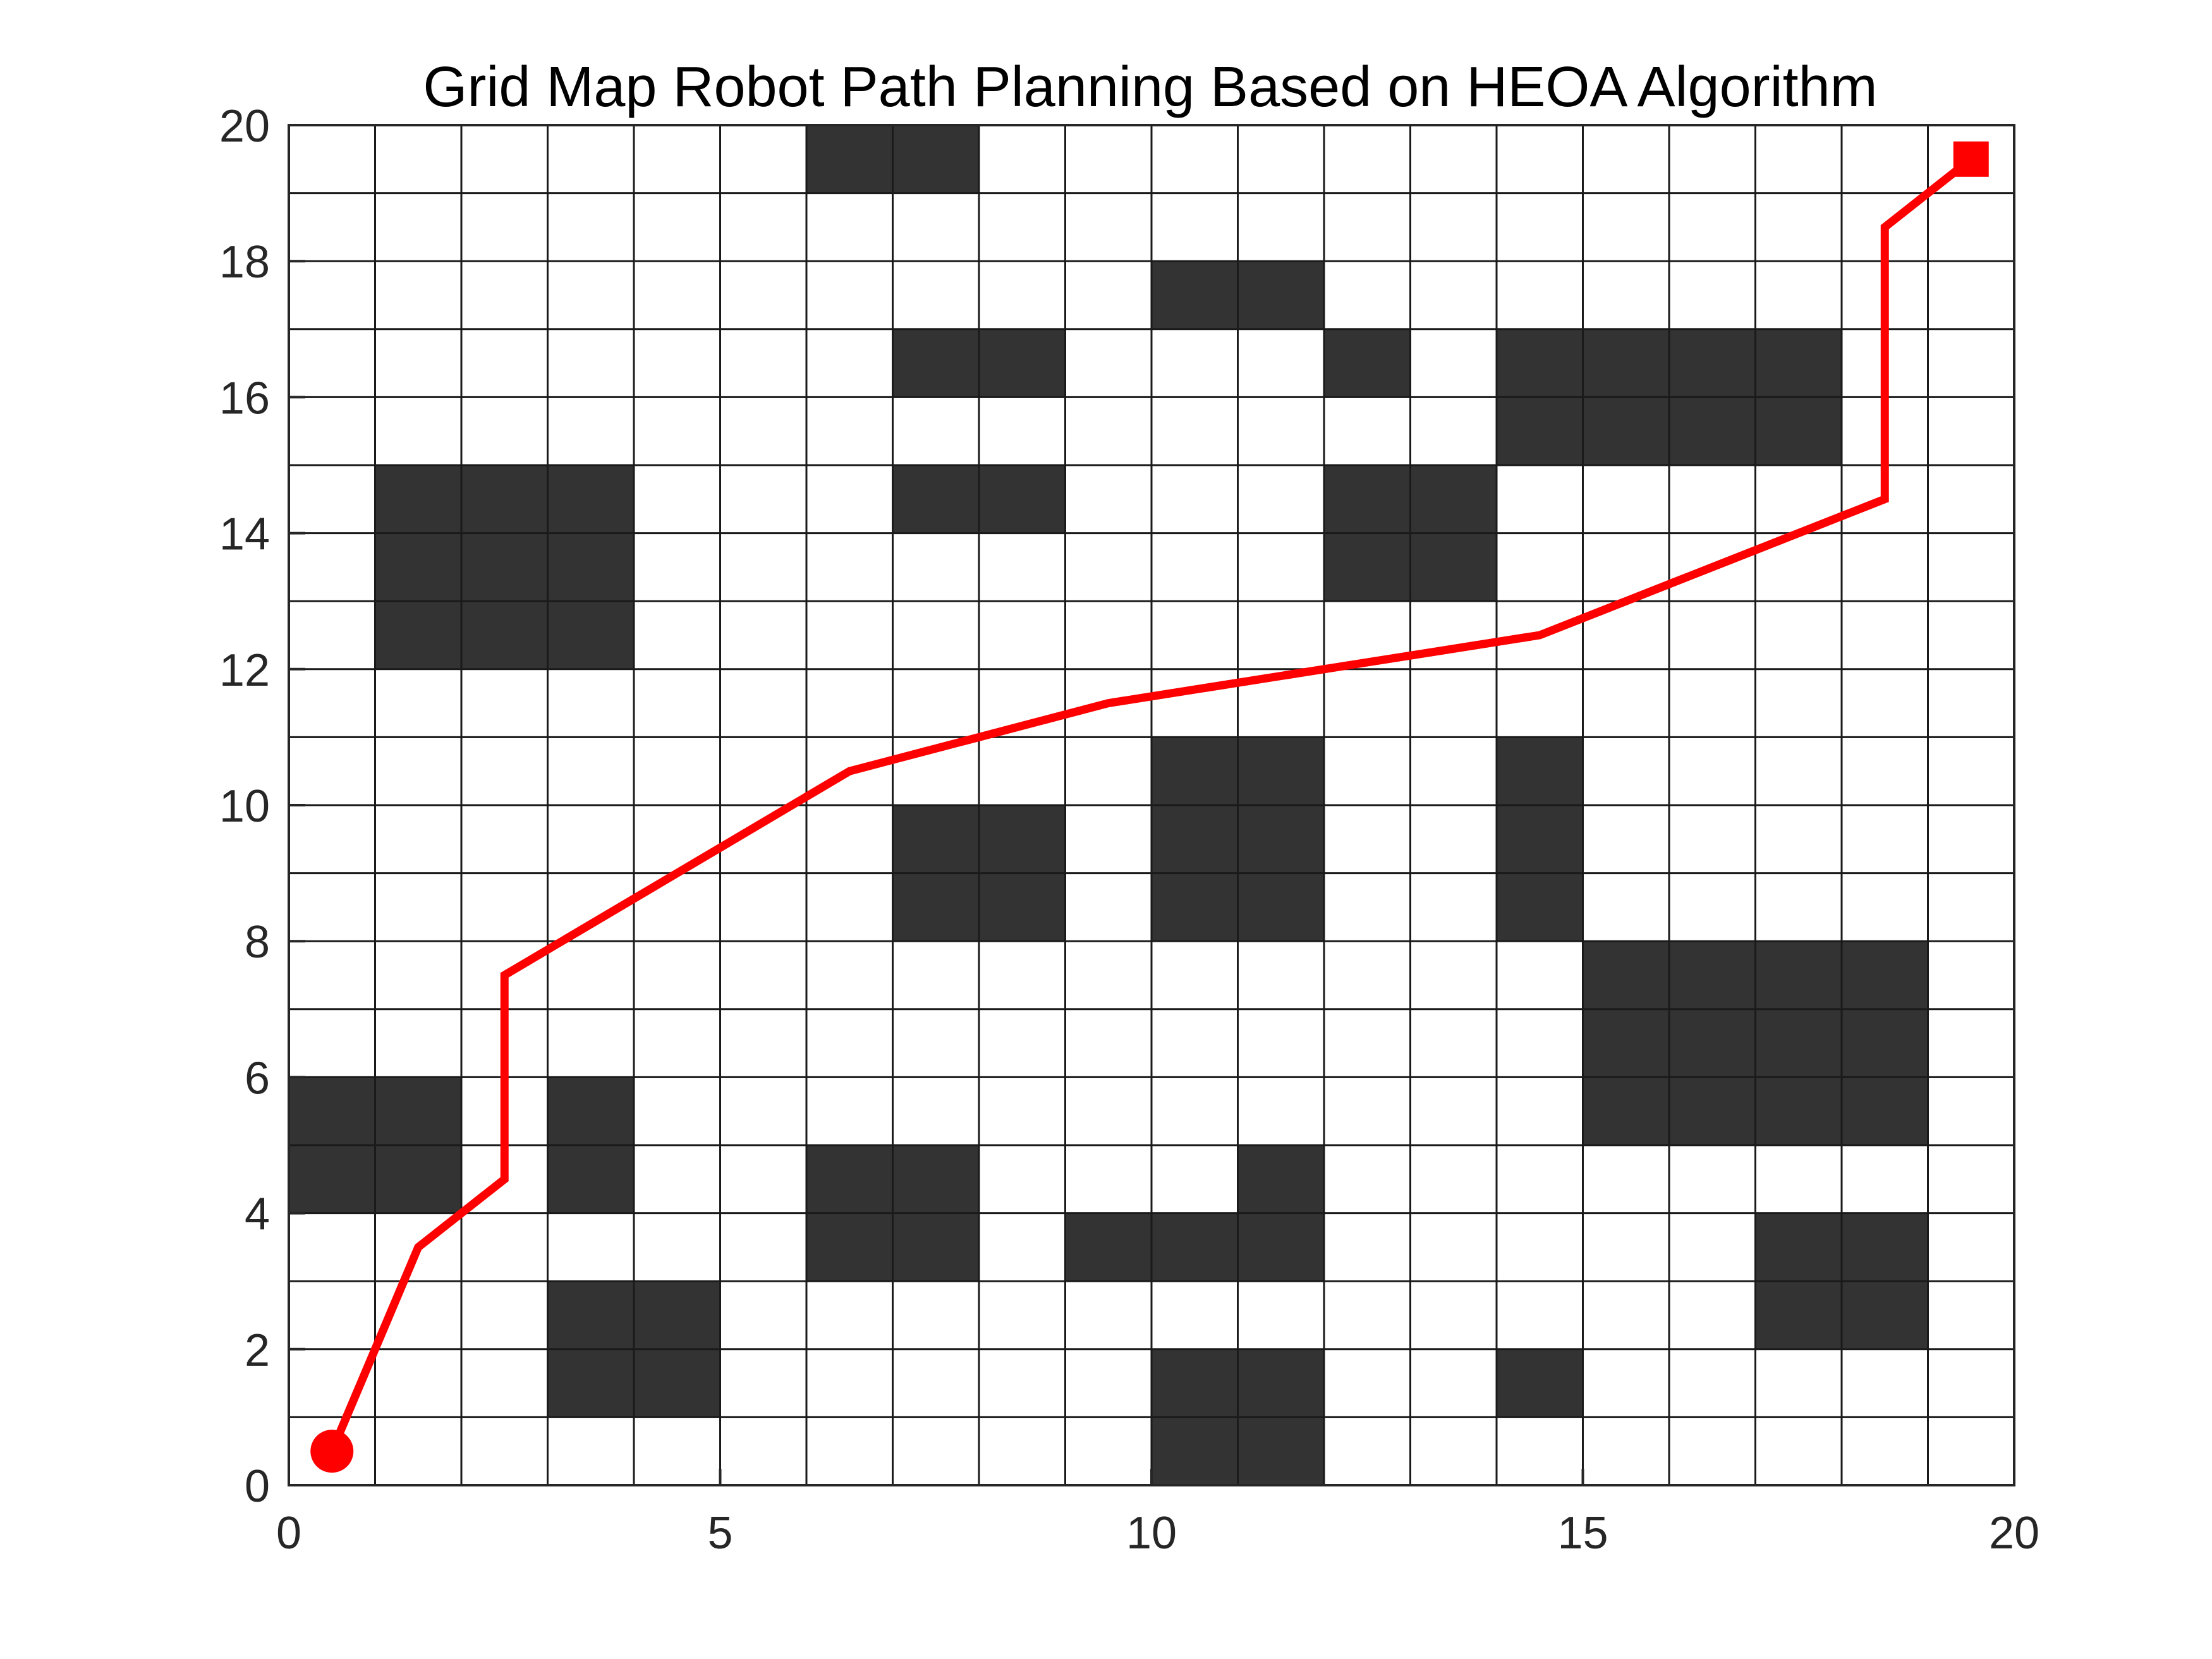 Image resolution: width=2212 pixels, height=1659 pixels. I want to click on y-tick-label: 0, so click(257, 1486).